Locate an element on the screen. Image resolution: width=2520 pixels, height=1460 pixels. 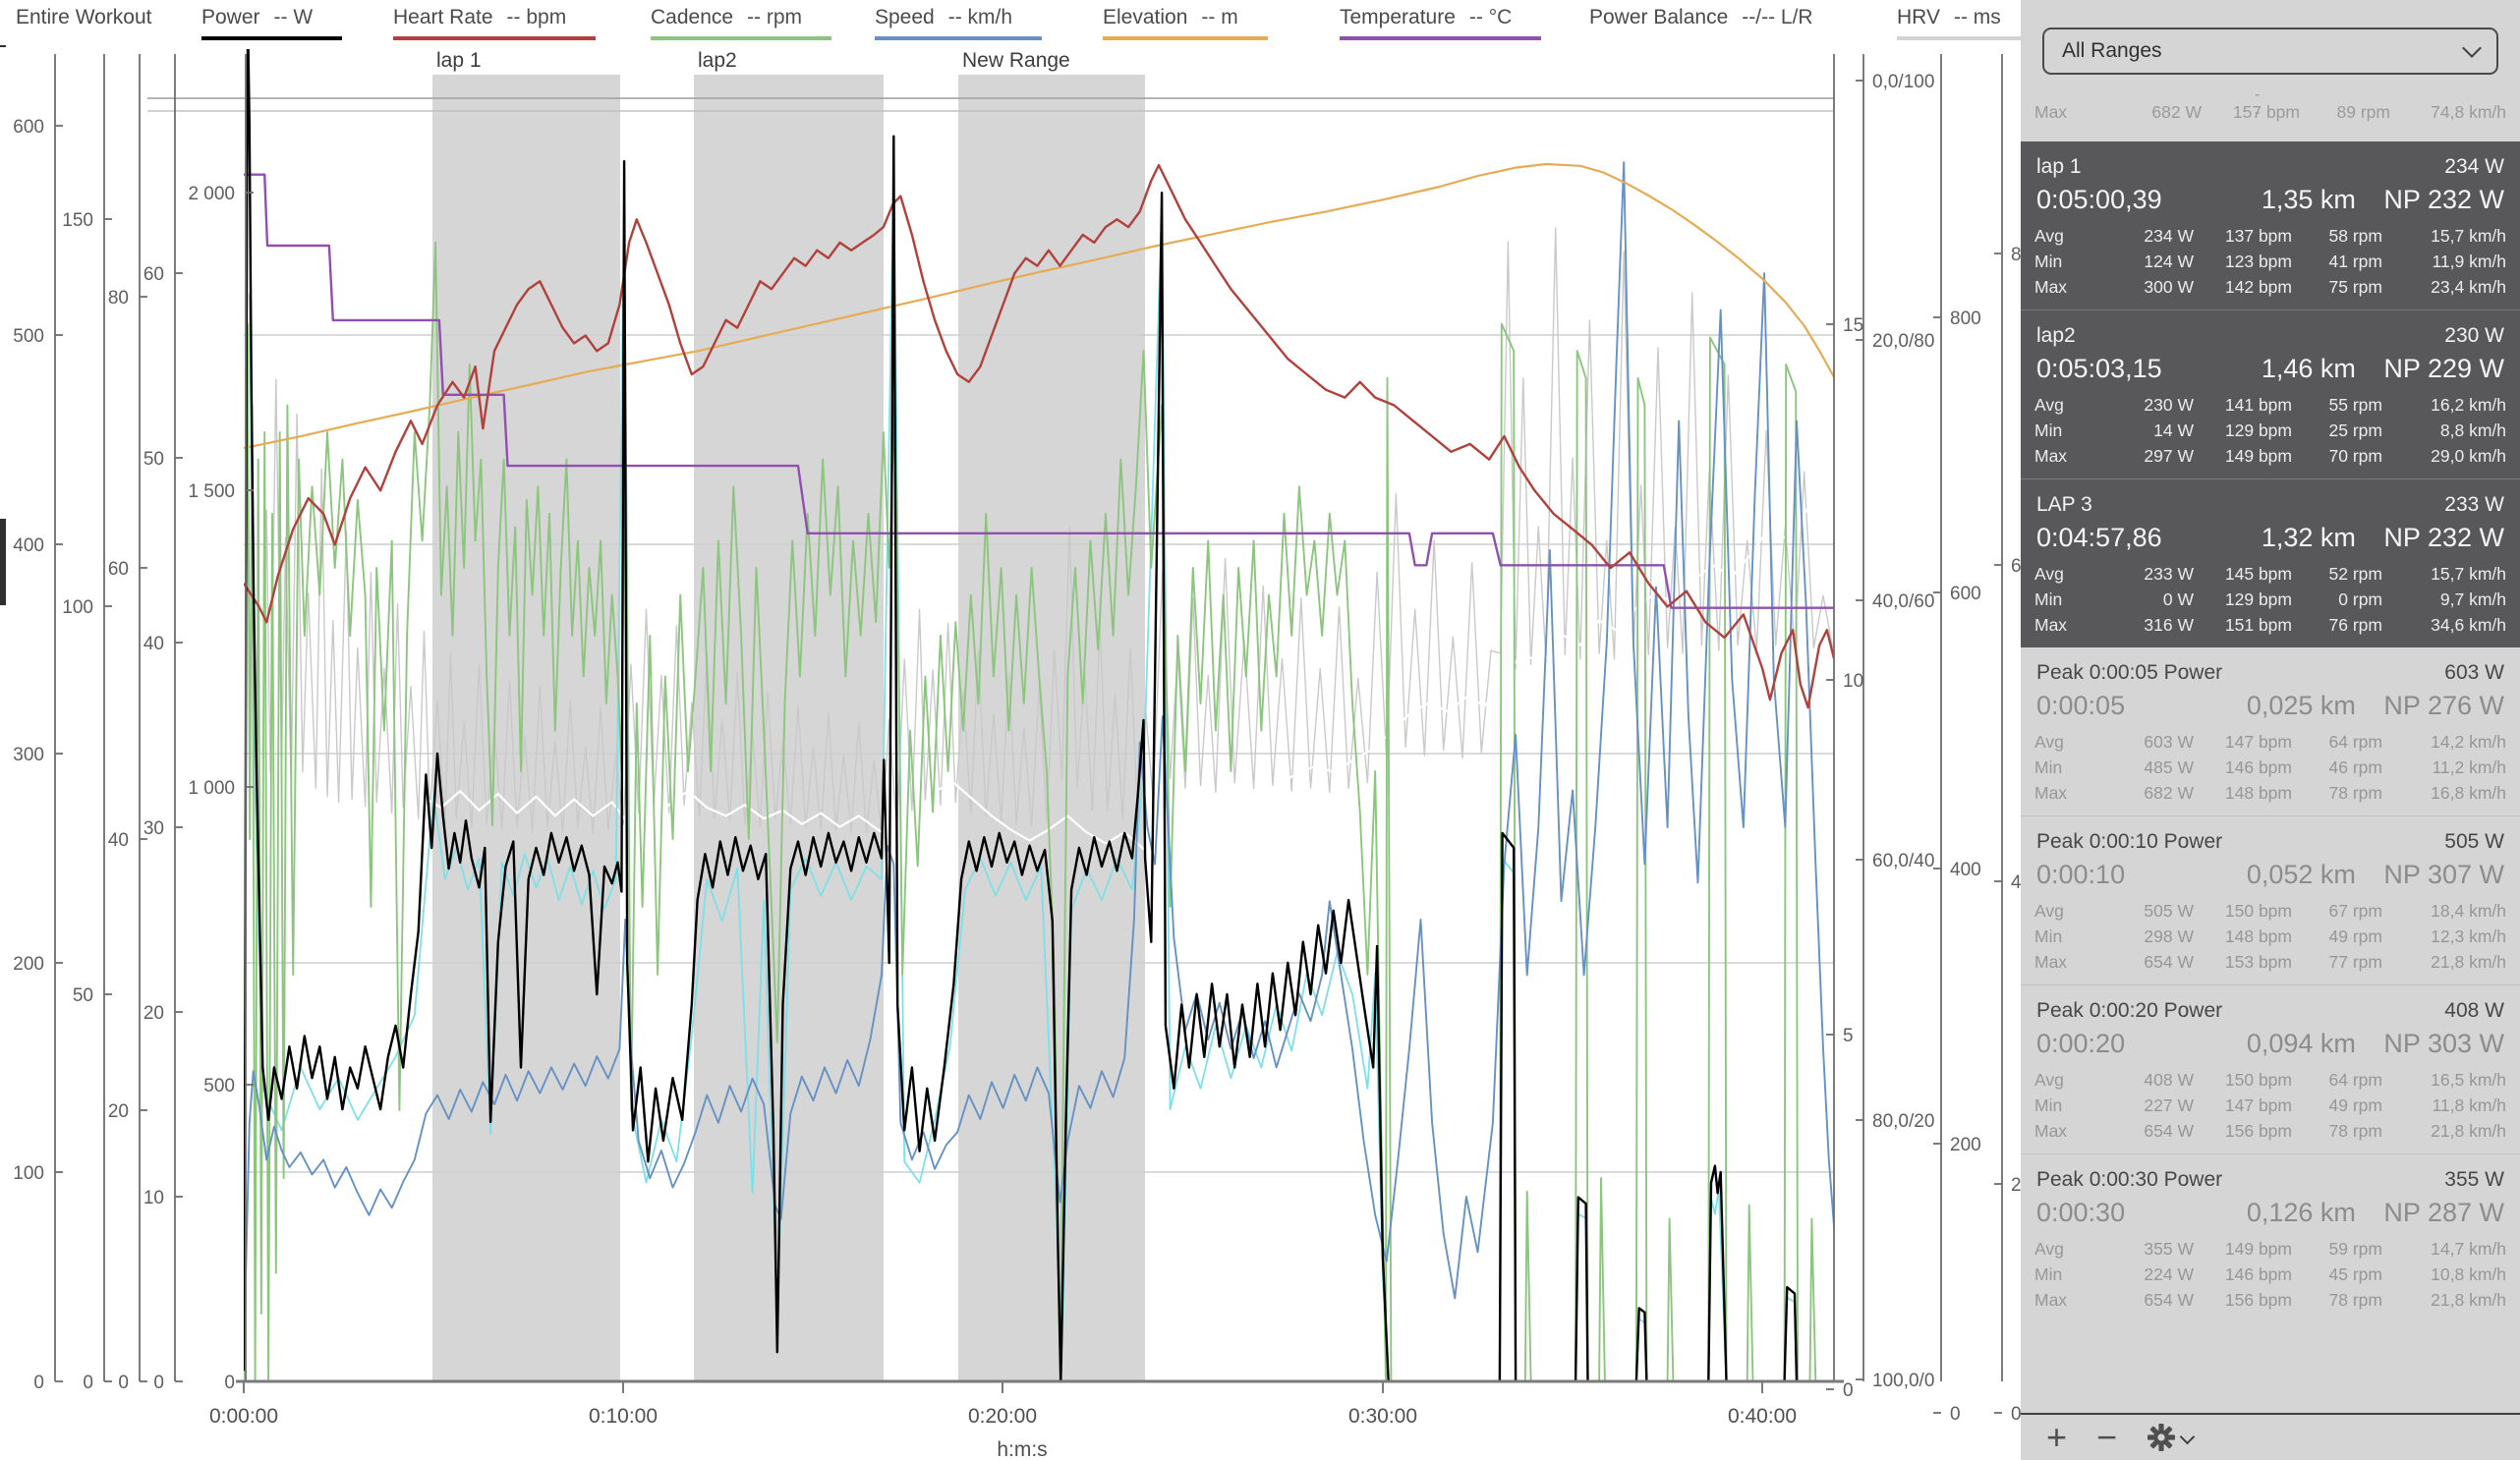
stat-cell: 654 W is located at coordinates (2169, 1300).